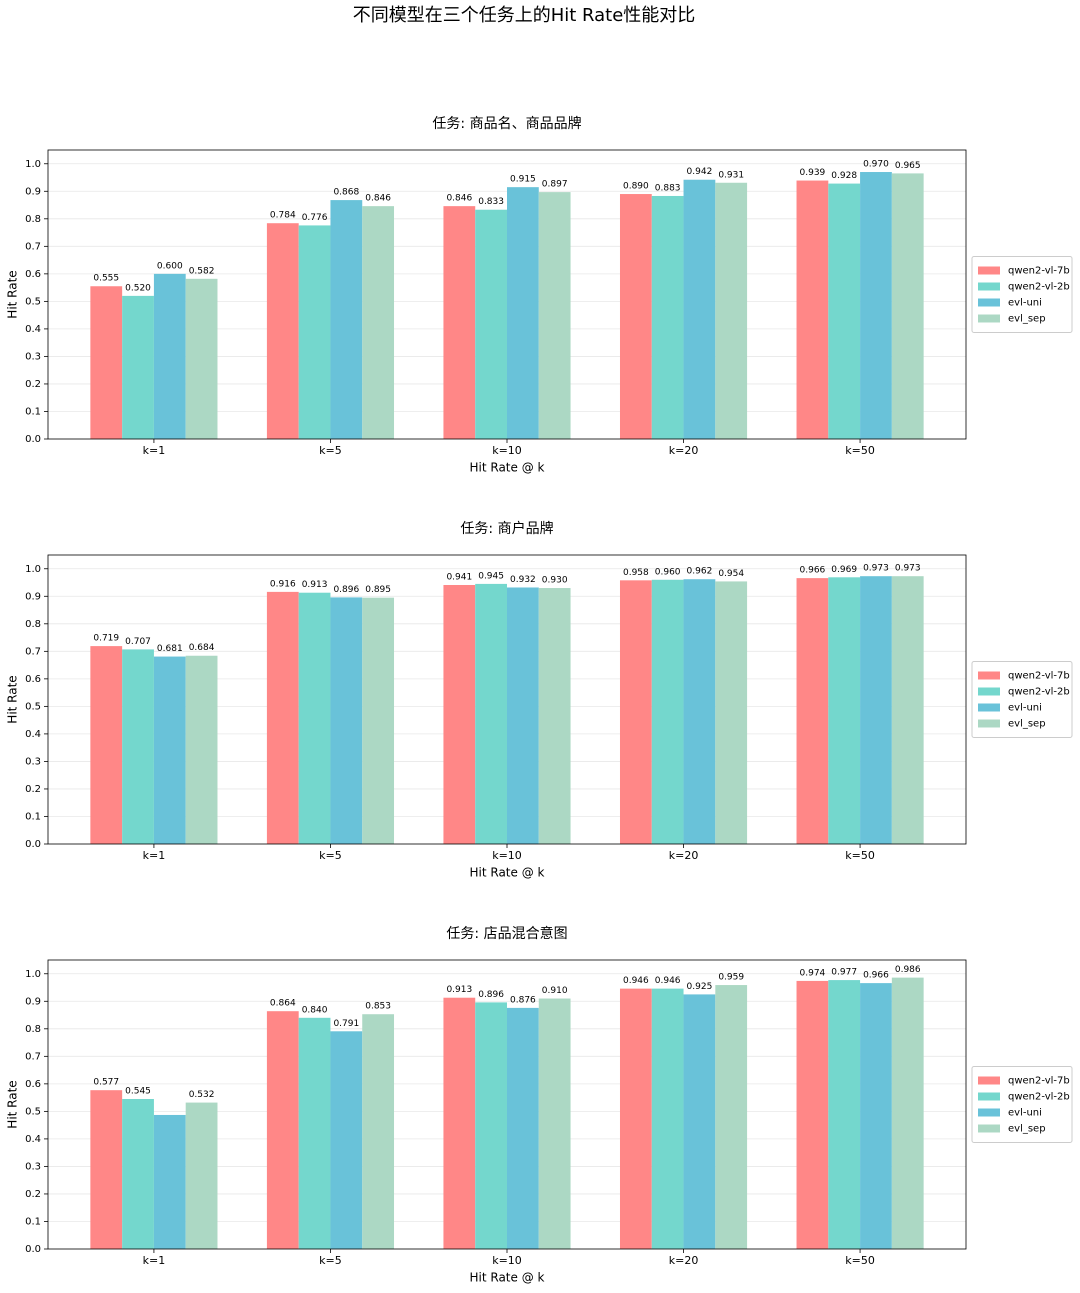 The image size is (1080, 1293). Describe the element at coordinates (860, 450) in the screenshot. I see `x-tick-label: k=50` at that location.